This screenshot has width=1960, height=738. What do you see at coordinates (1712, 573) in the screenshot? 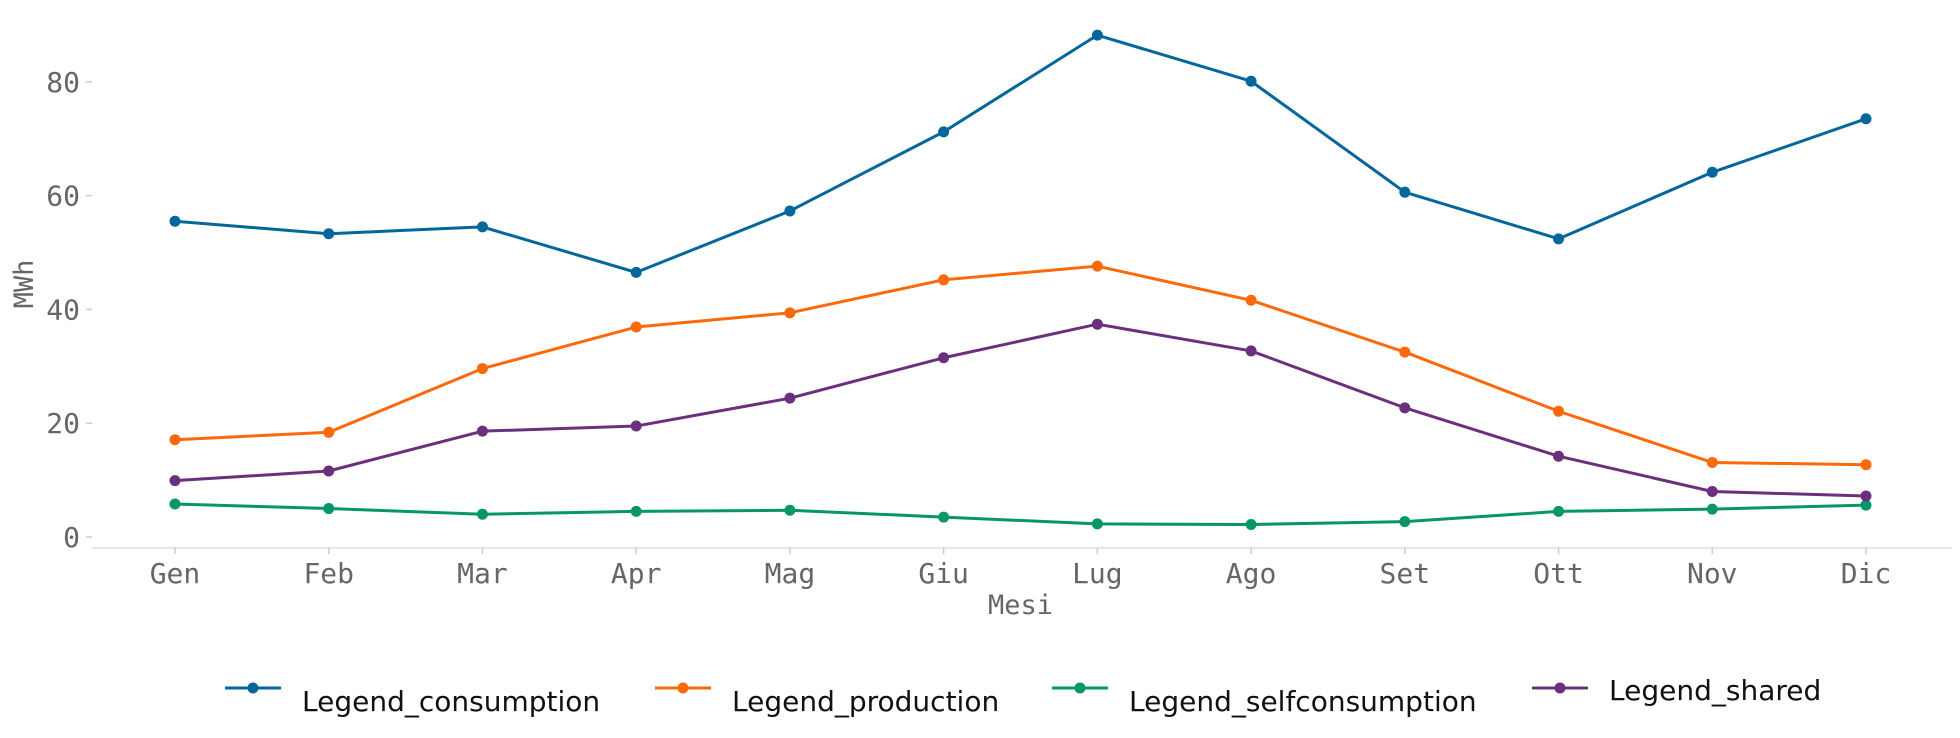
I see `x-tick-label: Nov` at bounding box center [1712, 573].